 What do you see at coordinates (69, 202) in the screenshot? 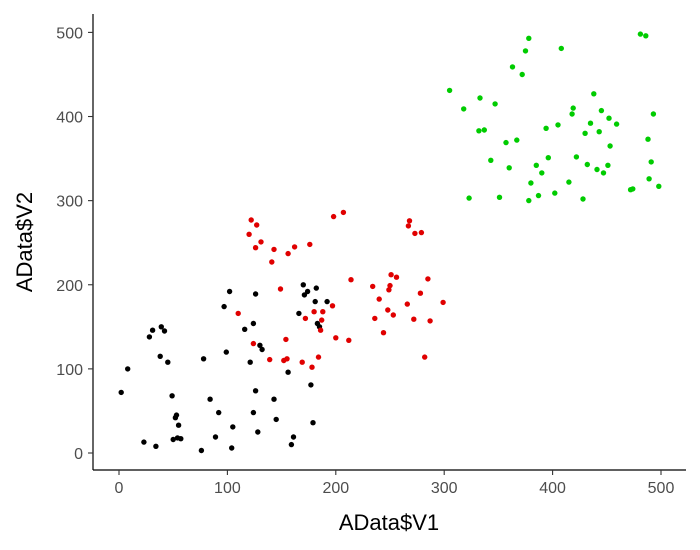
I see `y-tick-label: 300` at bounding box center [69, 202].